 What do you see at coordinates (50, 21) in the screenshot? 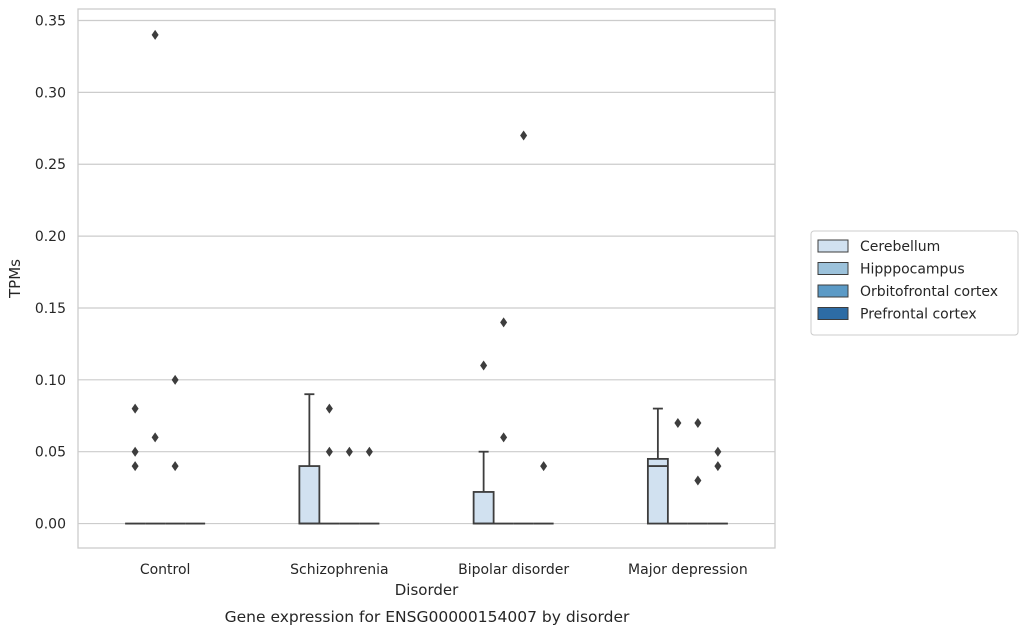
I see `y-tick-label: 0.35` at bounding box center [50, 21].